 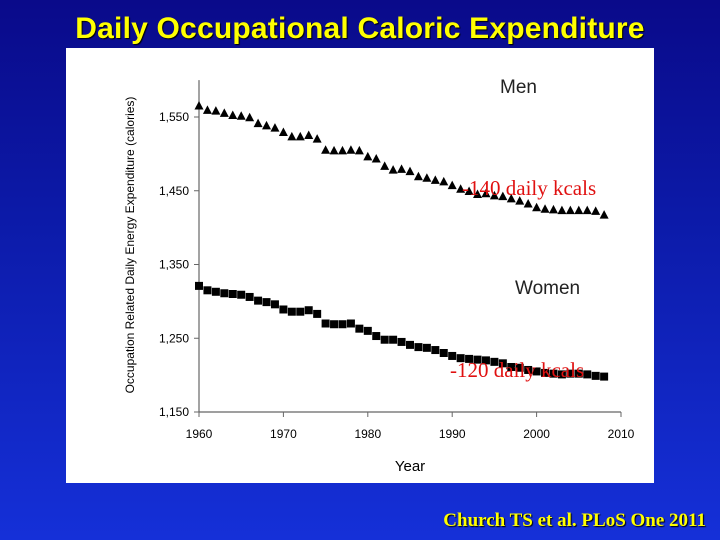 I want to click on x-tick-label: 2000, so click(x=536, y=434).